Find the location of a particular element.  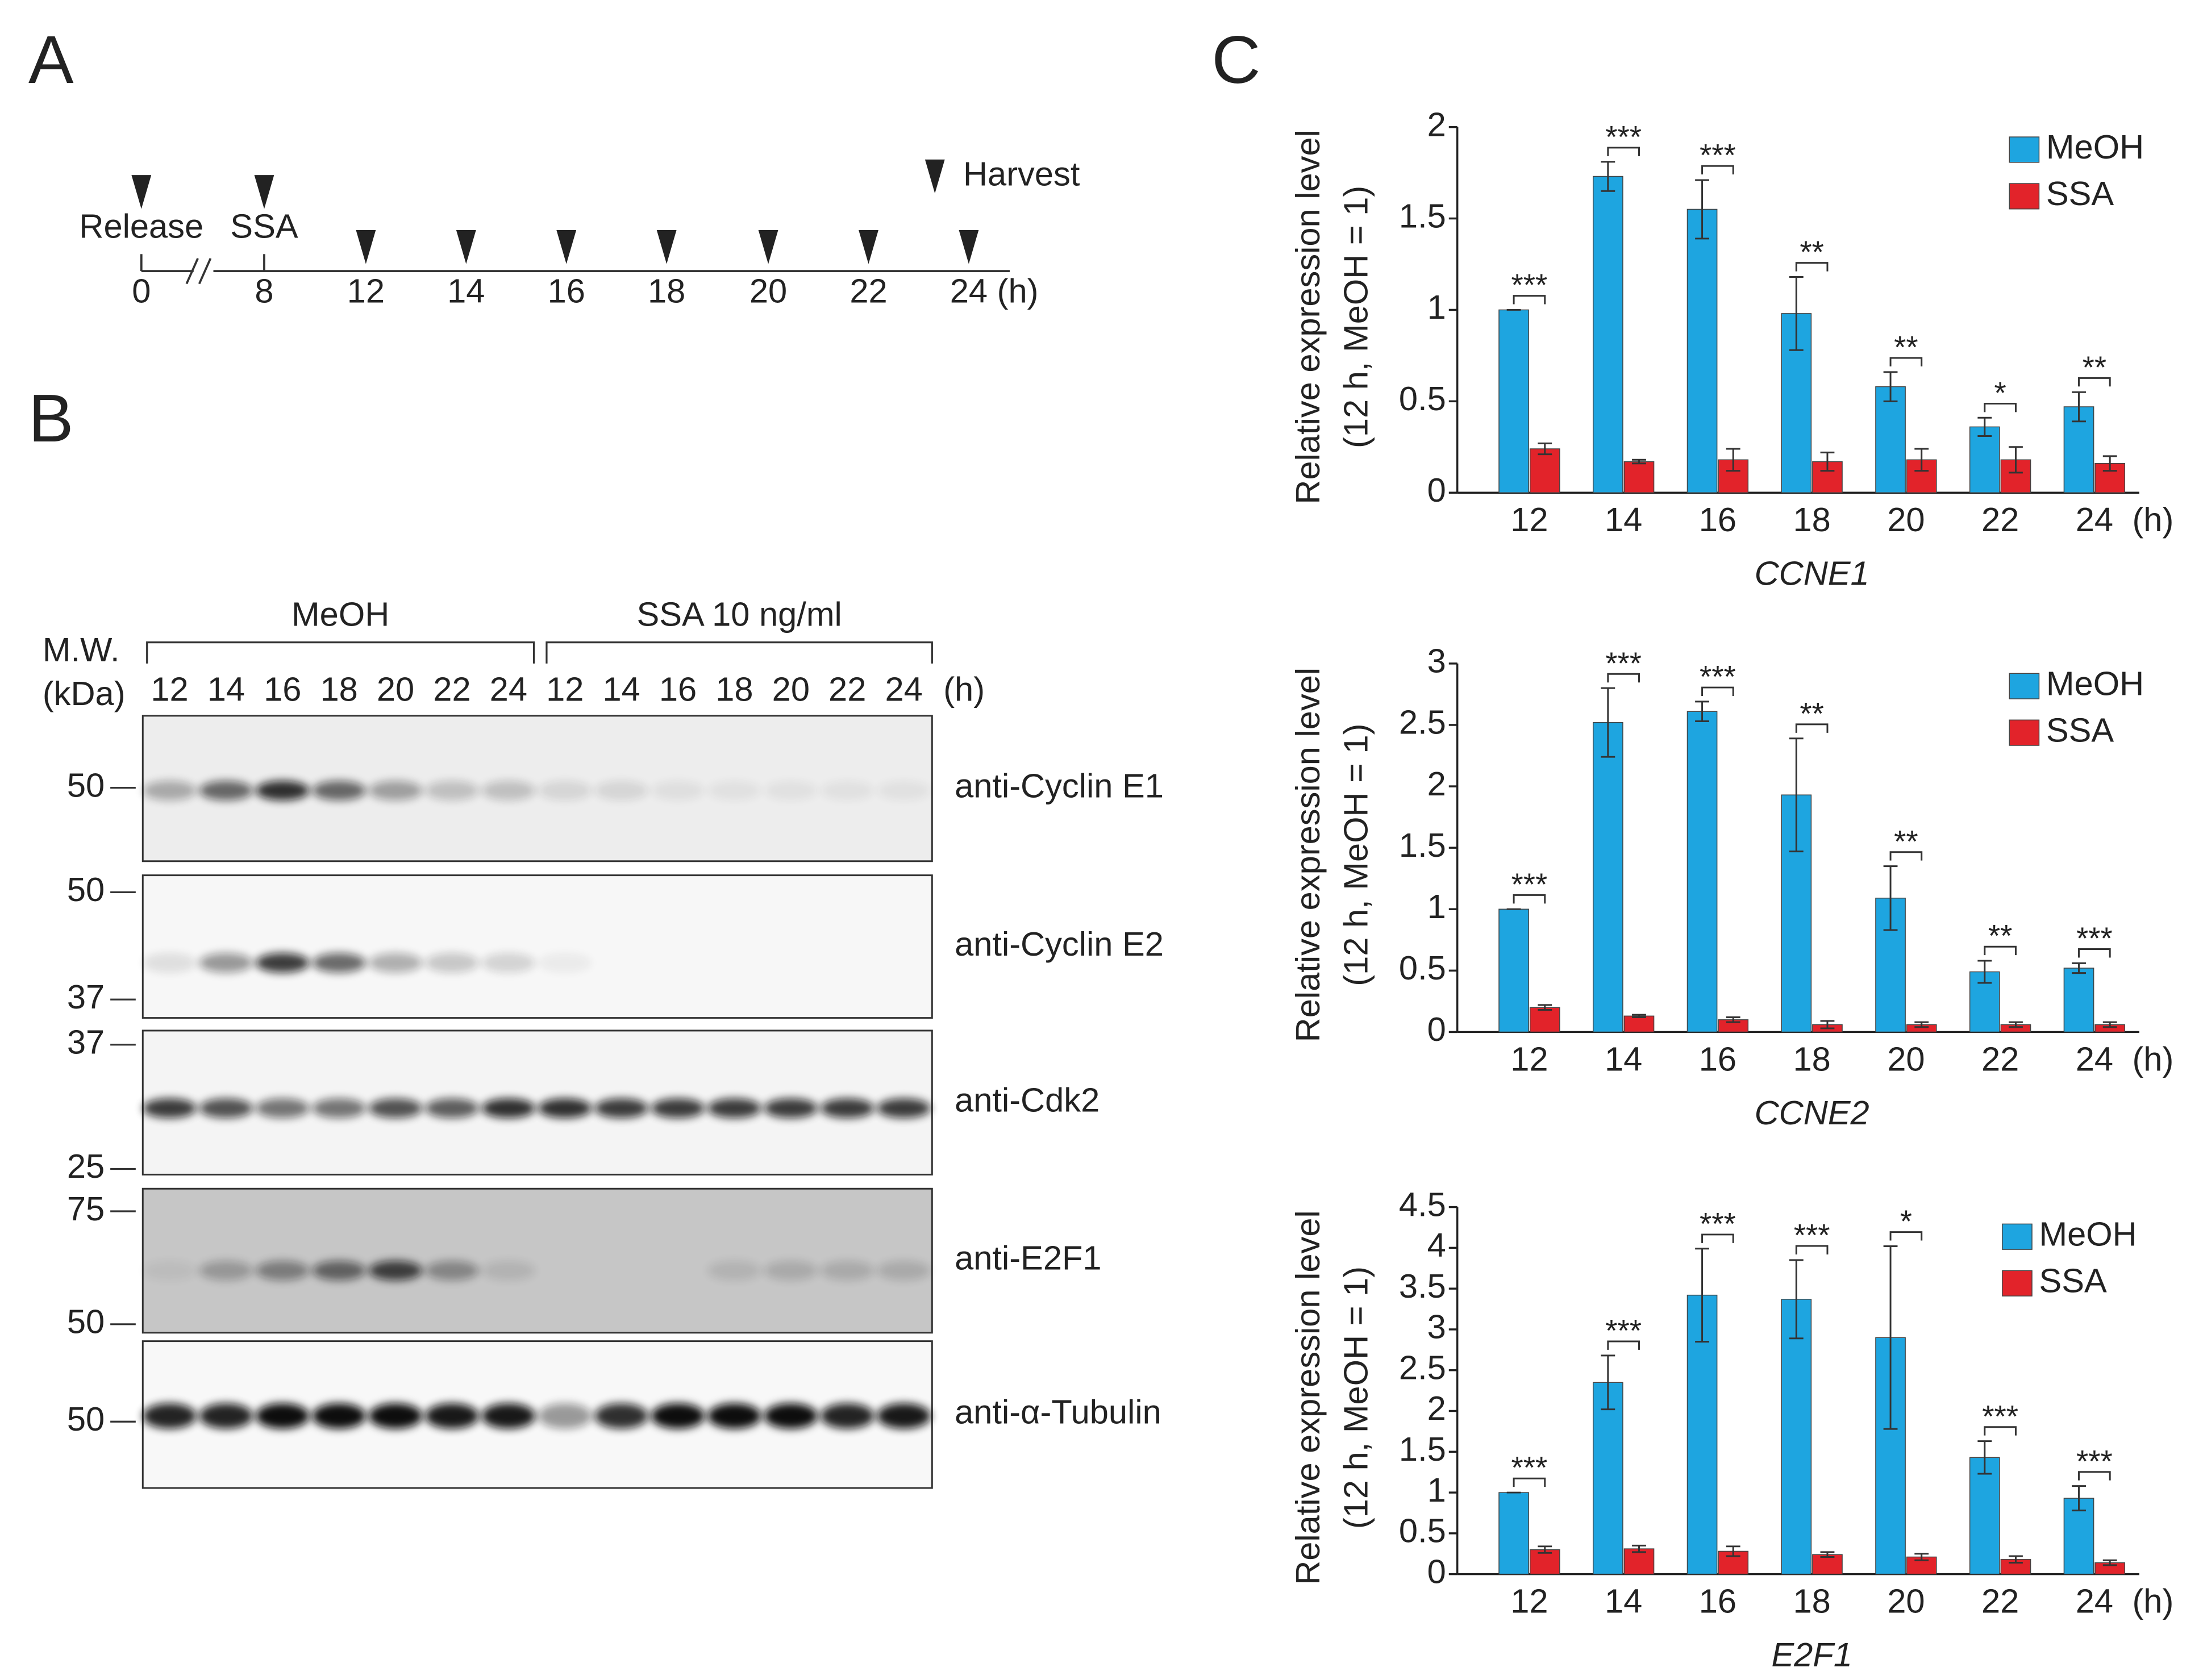

event-label: Release is located at coordinates (141, 226).